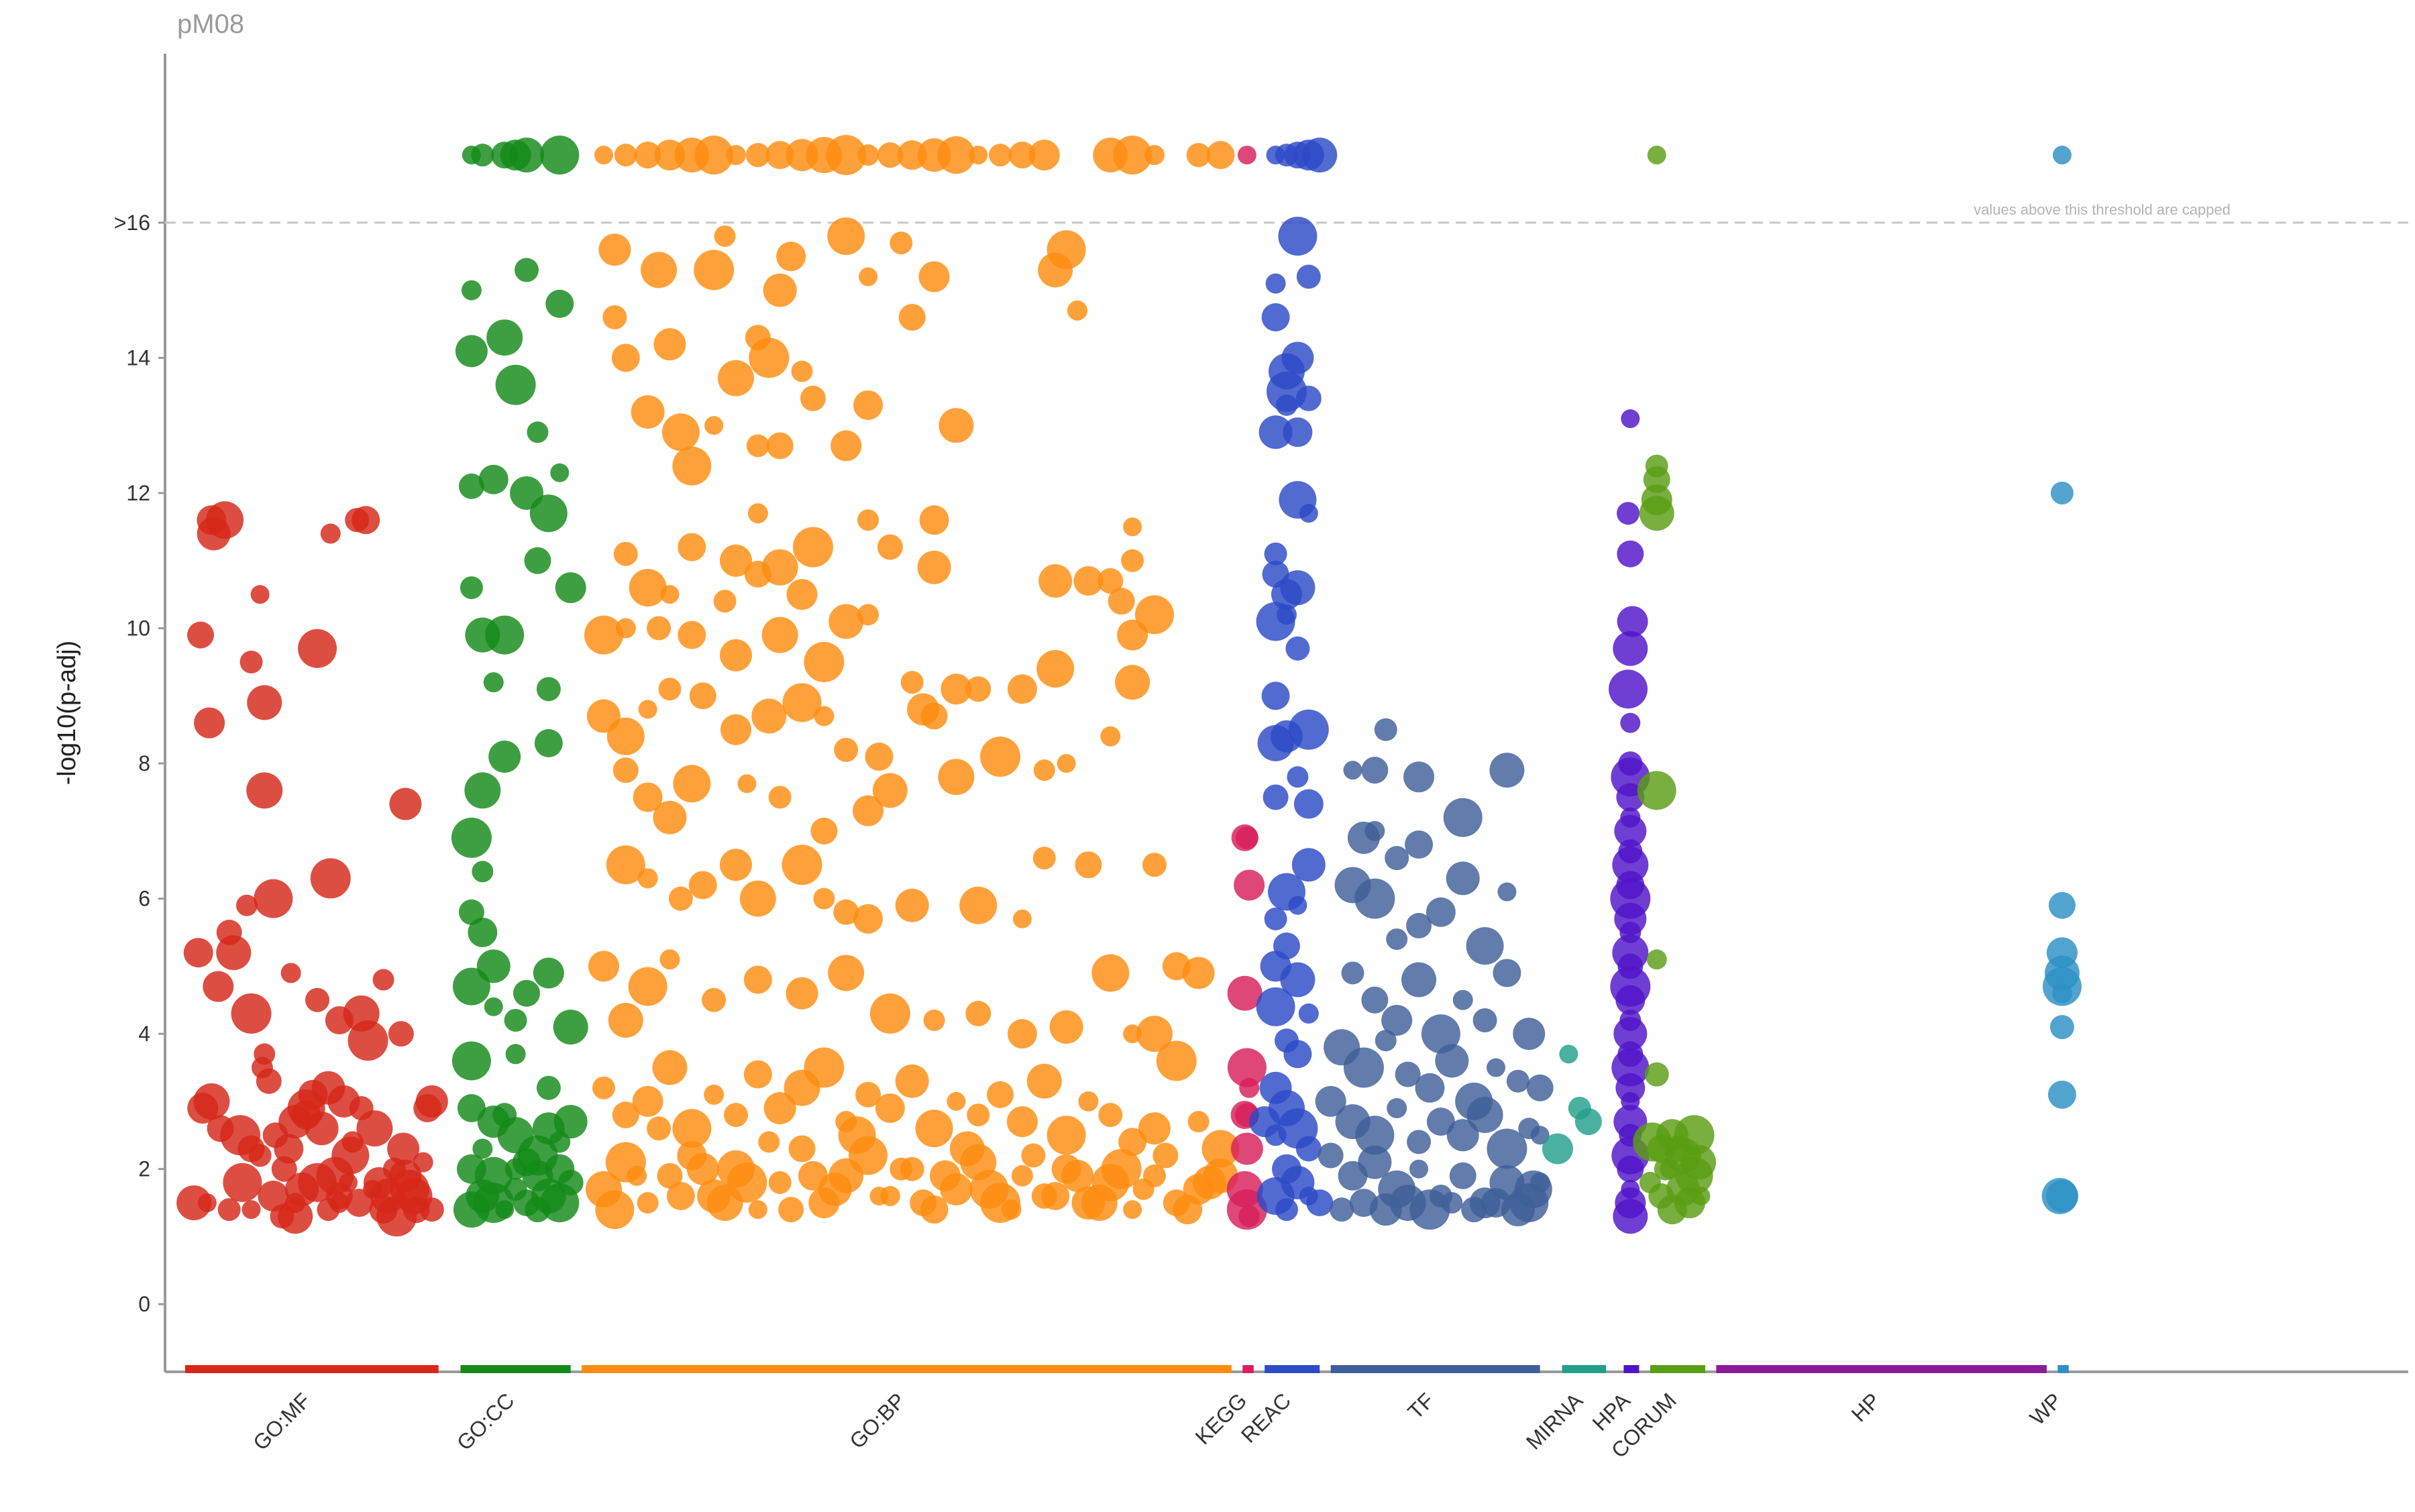 Image resolution: width=2415 pixels, height=1512 pixels. Describe the element at coordinates (67, 713) in the screenshot. I see `y-axis-label: -log10(p-adj)` at that location.